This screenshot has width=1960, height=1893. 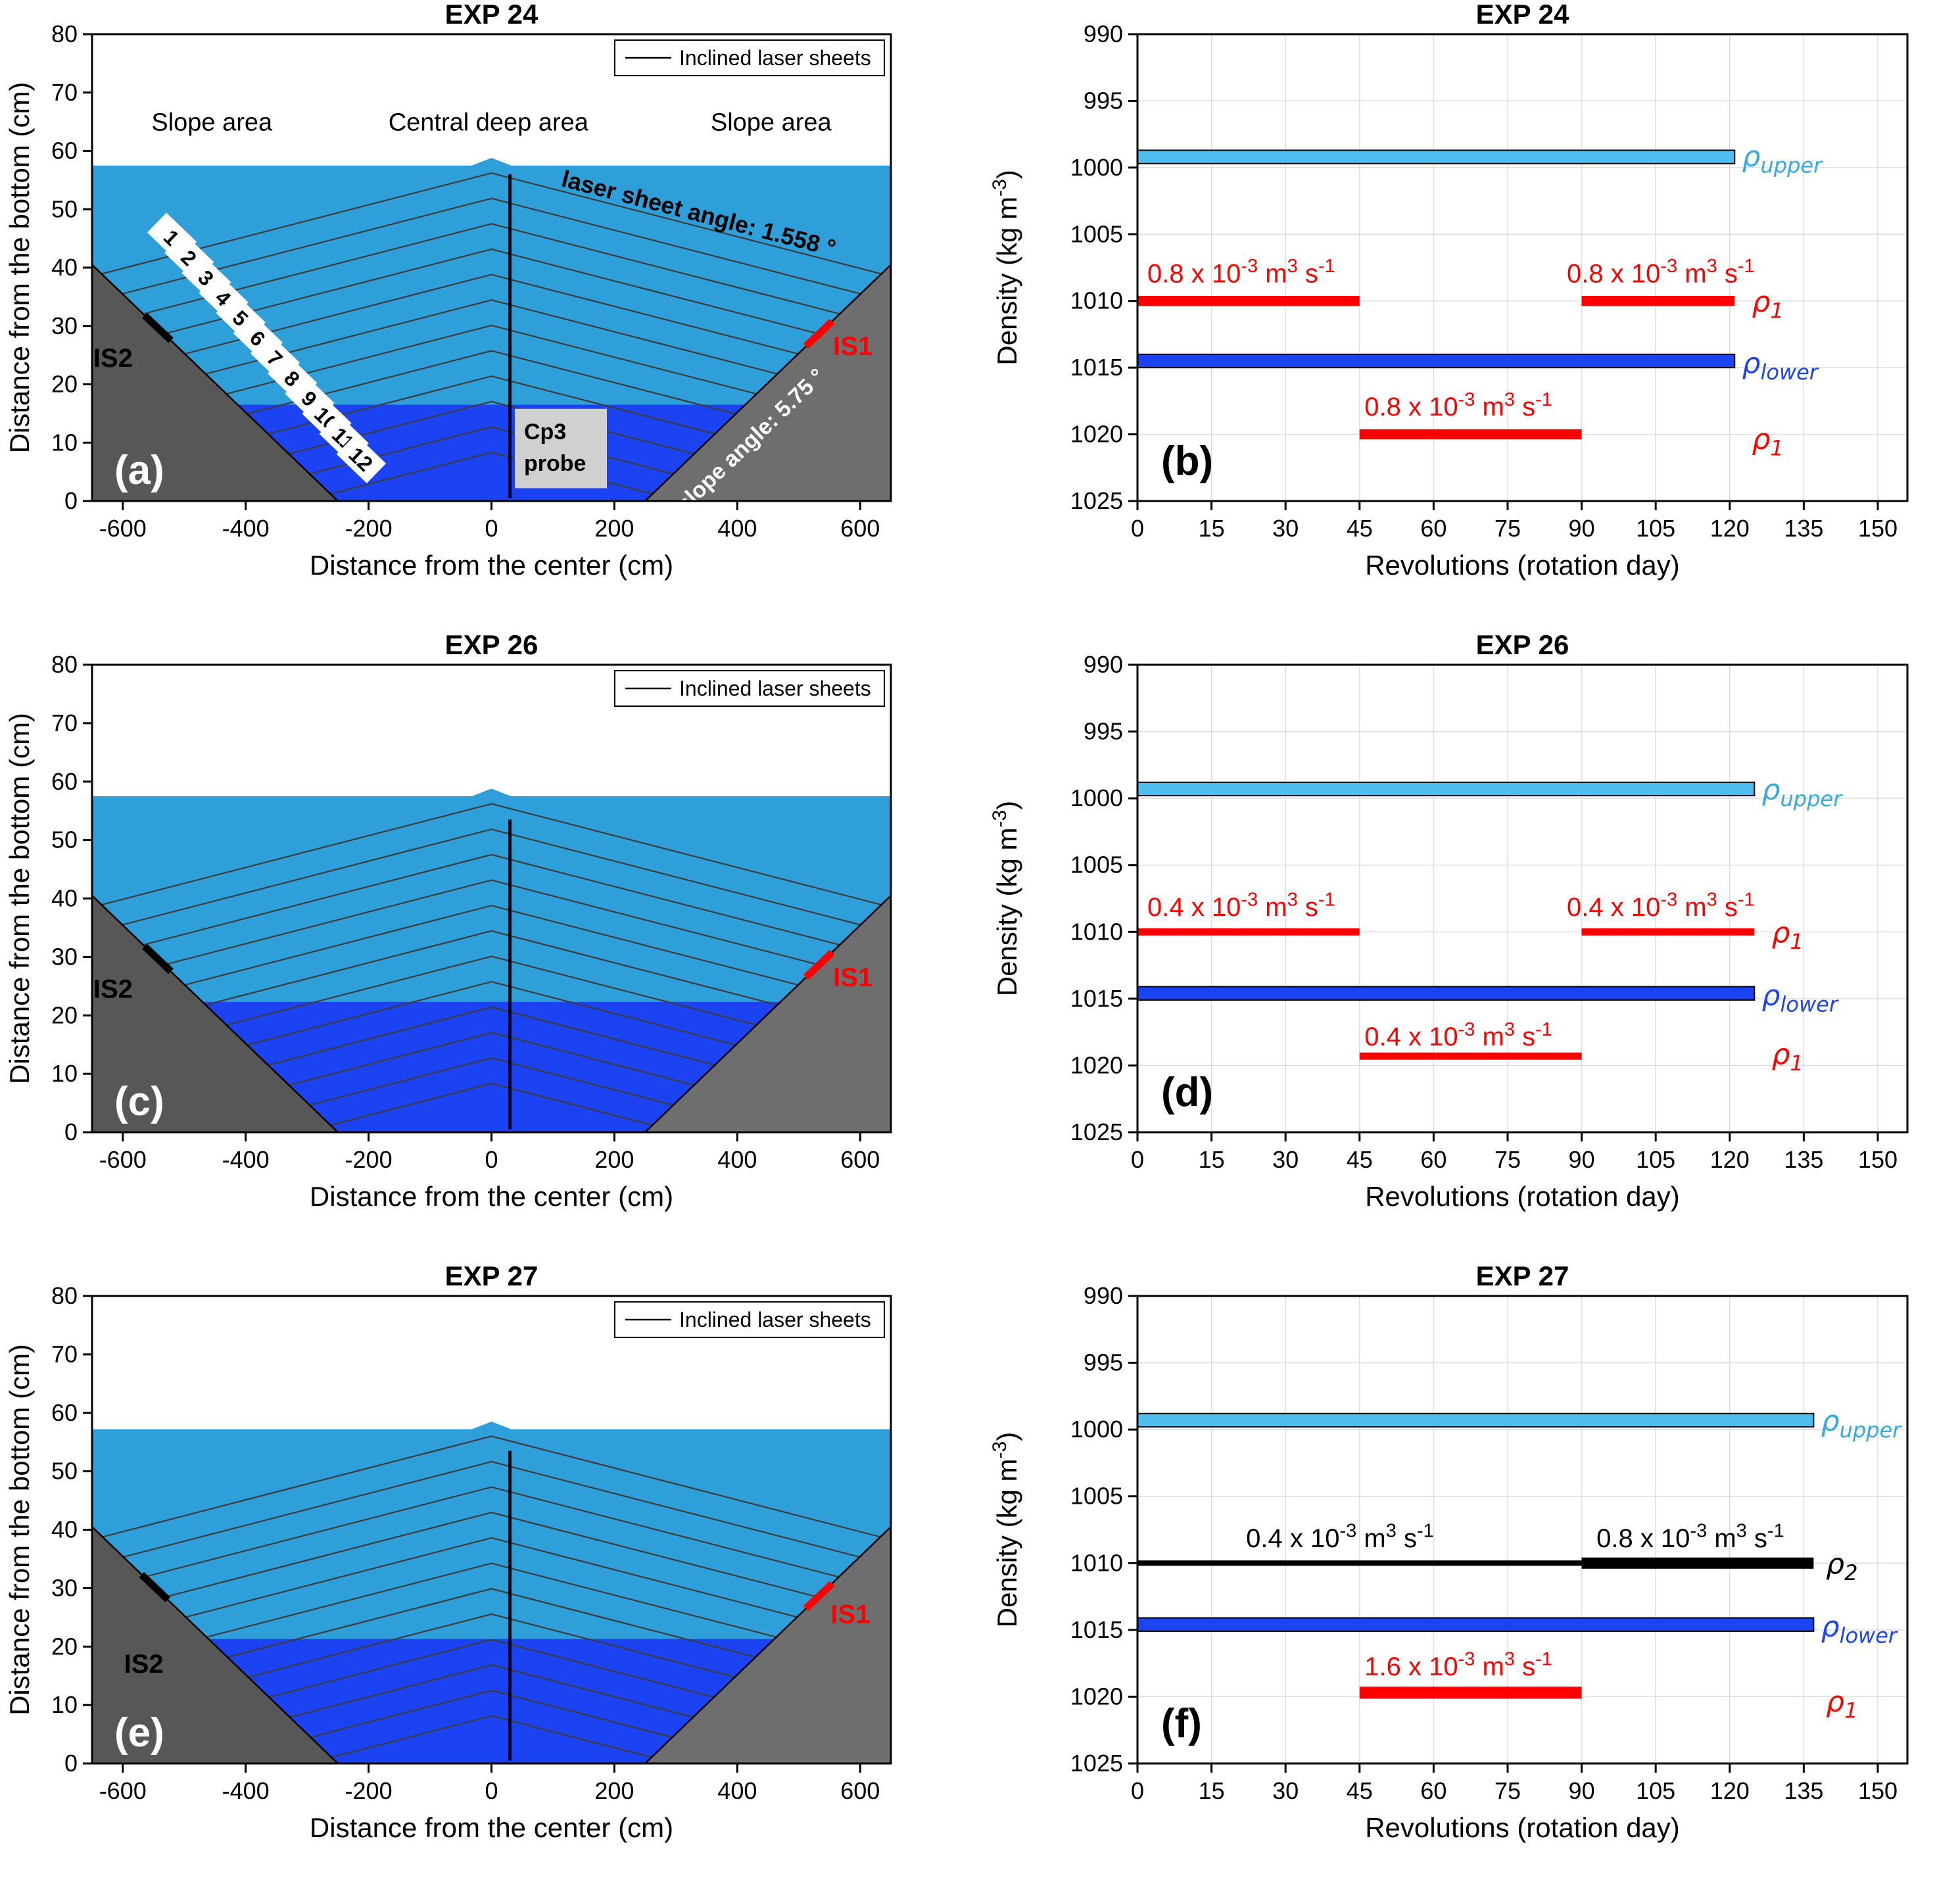 I want to click on flow-rate-text: 0.4 x 10-3 m3 s-1, so click(x=1661, y=906).